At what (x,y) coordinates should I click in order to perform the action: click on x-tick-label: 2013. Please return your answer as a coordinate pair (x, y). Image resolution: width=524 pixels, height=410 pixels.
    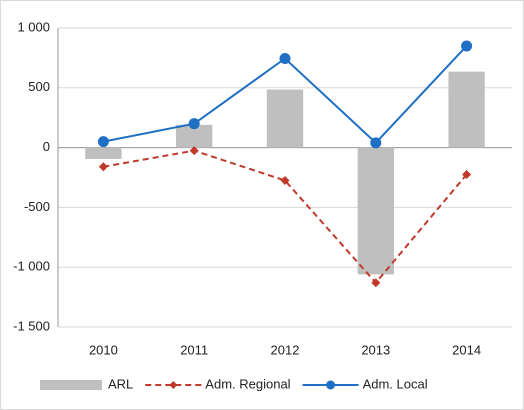
    Looking at the image, I should click on (375, 349).